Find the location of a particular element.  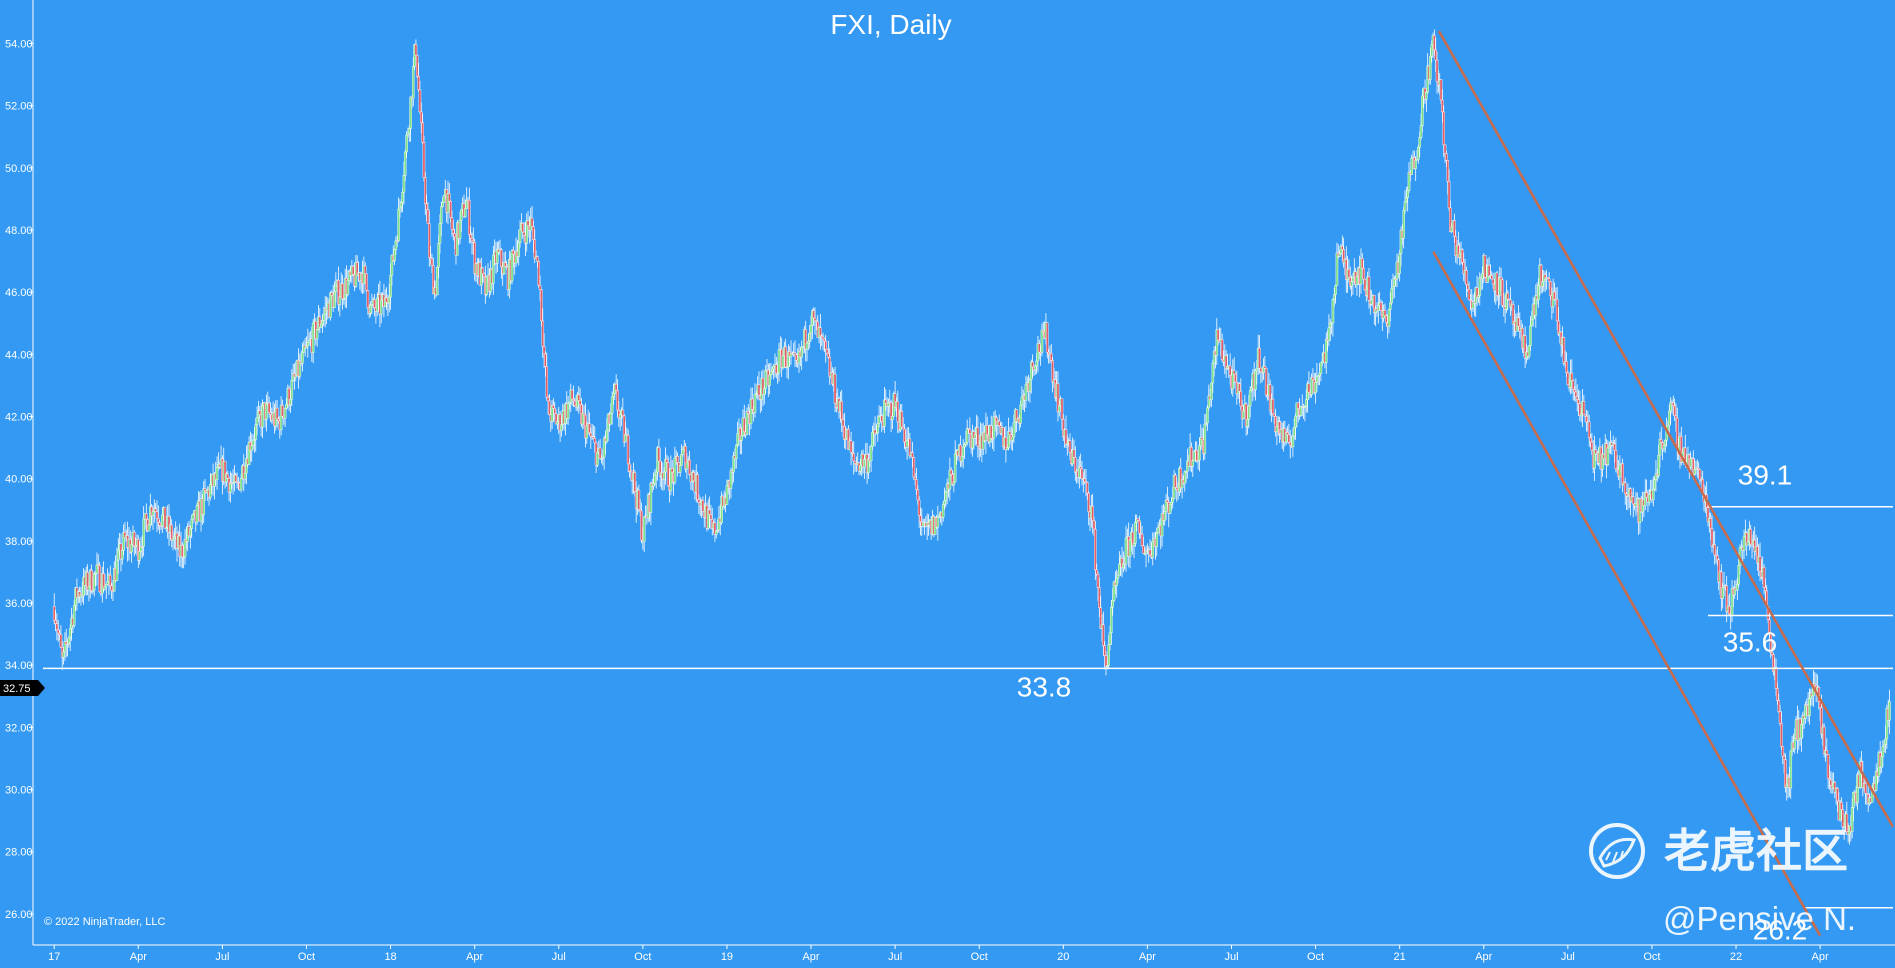

x-tick-label: Oct is located at coordinates (1315, 957).